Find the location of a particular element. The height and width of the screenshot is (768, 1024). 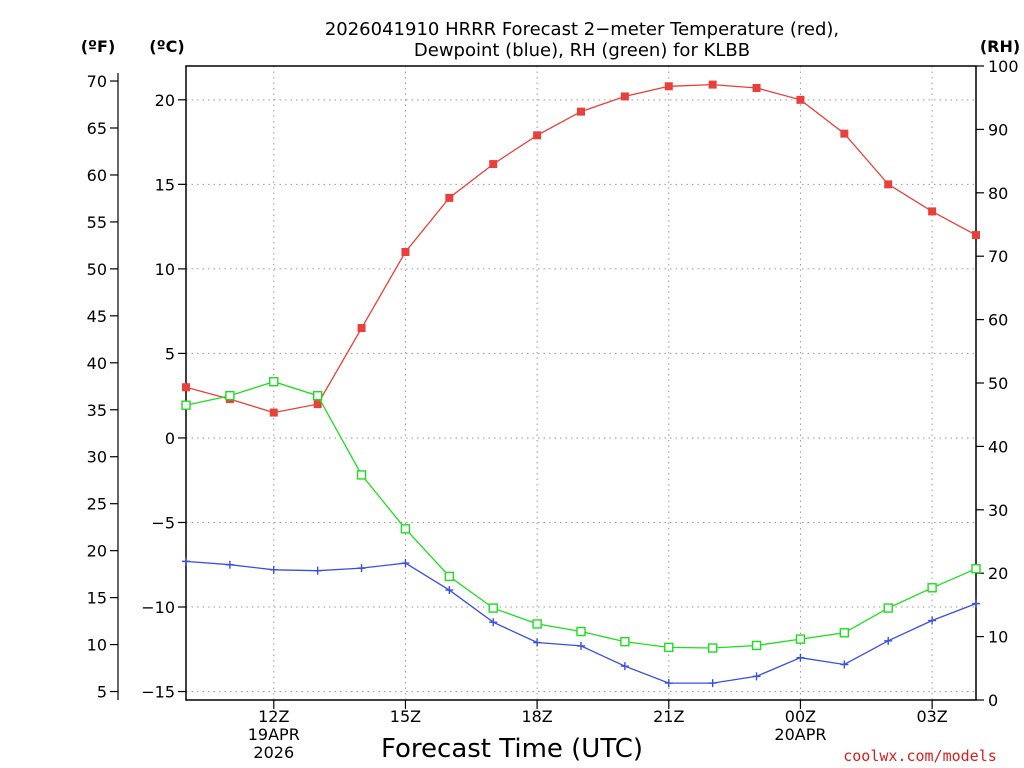

x-tick-label: 21Z is located at coordinates (668, 716).